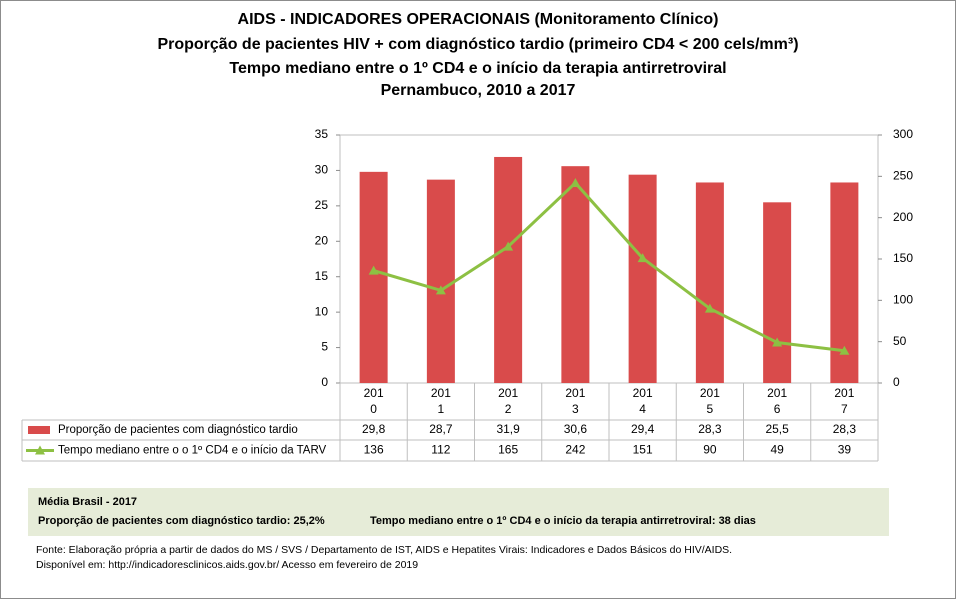  What do you see at coordinates (642, 409) in the screenshot?
I see `x-tick-label-part: 4` at bounding box center [642, 409].